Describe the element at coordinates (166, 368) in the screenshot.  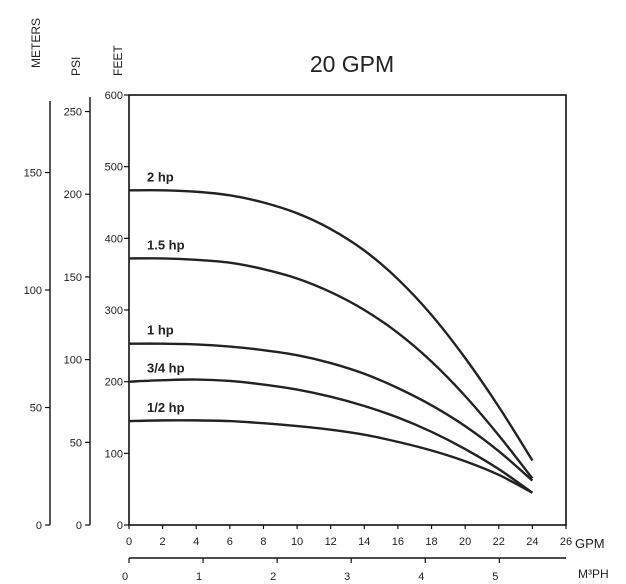
I see `curve-label: 3/4 hp` at that location.